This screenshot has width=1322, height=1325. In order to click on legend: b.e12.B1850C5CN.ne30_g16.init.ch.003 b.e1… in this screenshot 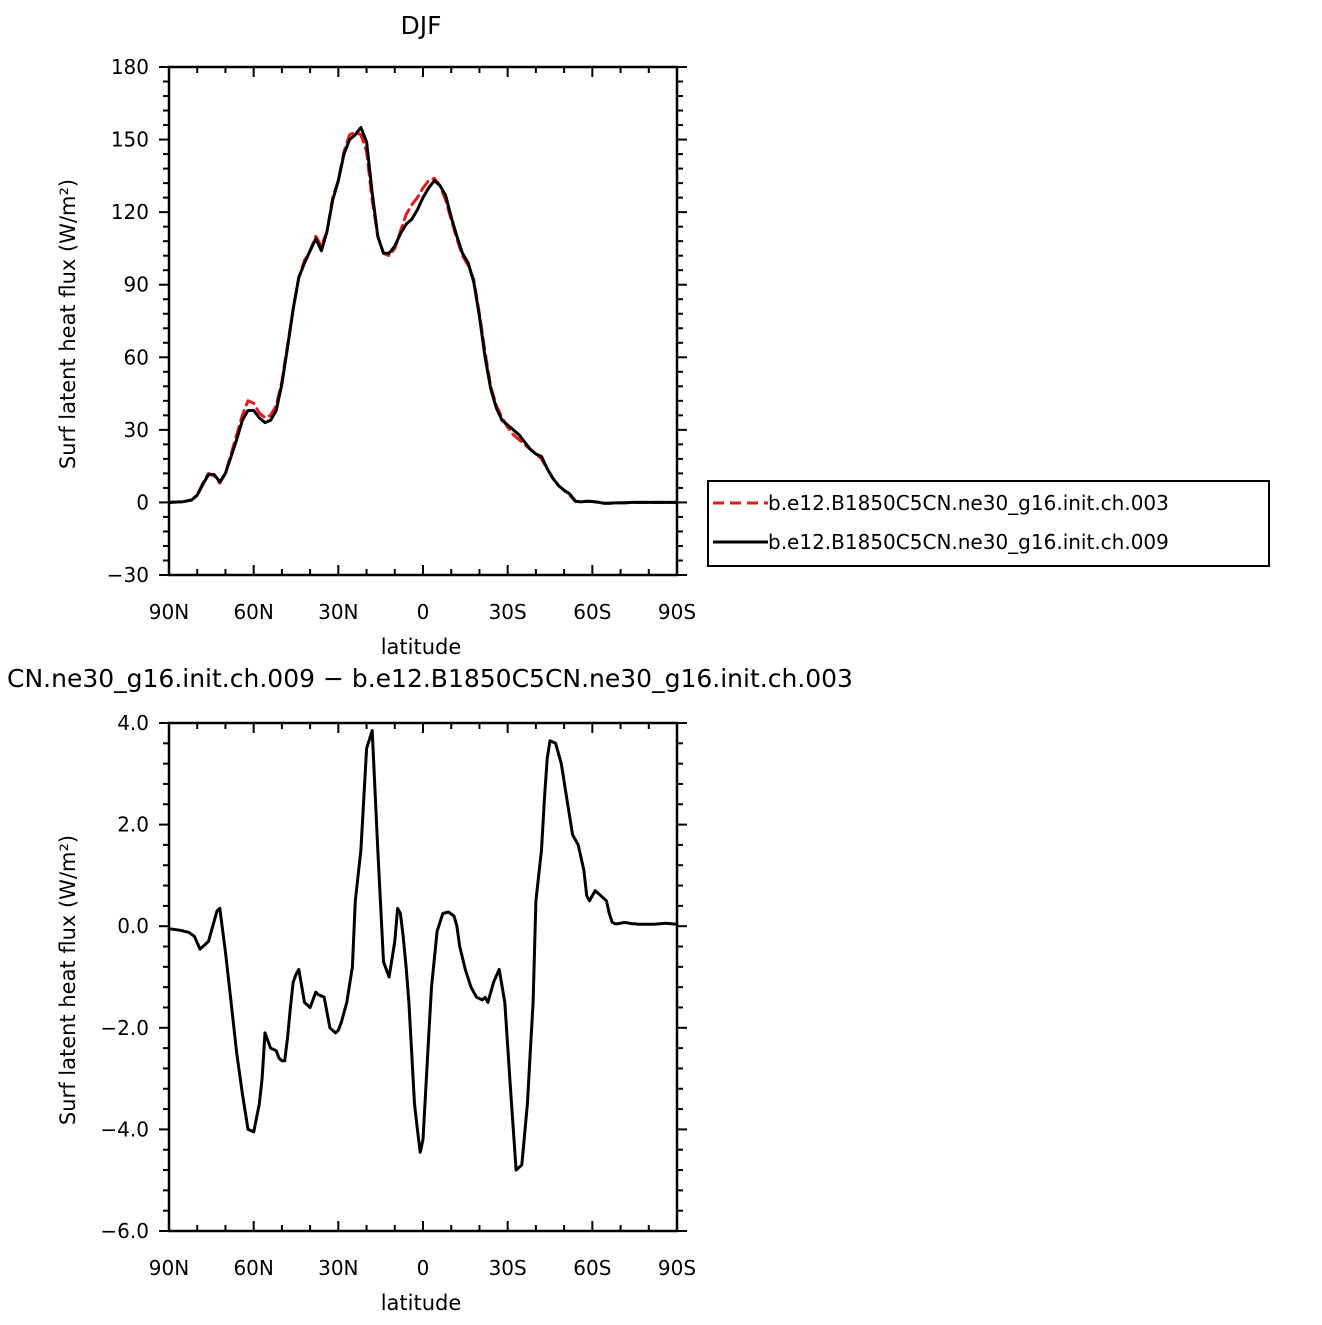, I will do `click(988, 523)`.